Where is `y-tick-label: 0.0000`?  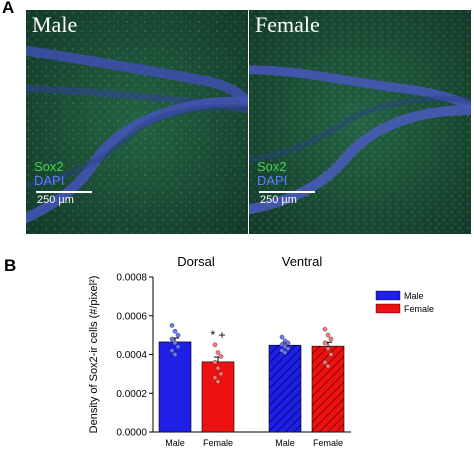 y-tick-label: 0.0000 is located at coordinates (131, 433).